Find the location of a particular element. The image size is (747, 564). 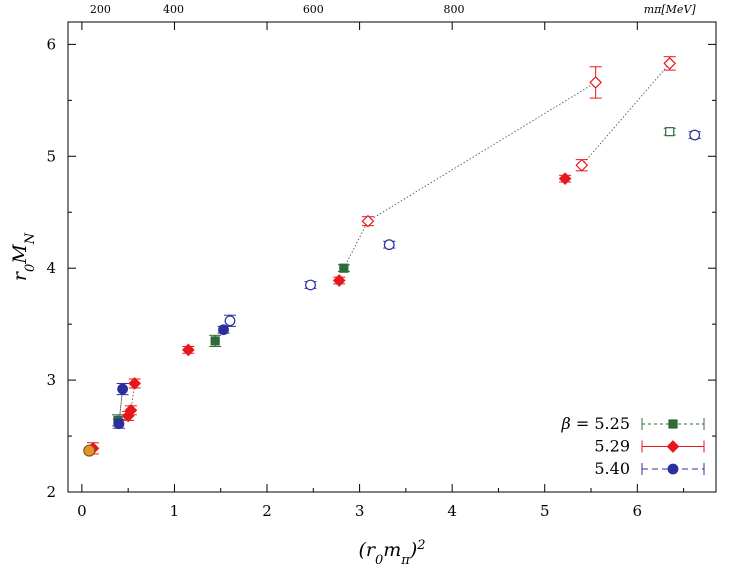

x-tick-label: 6 is located at coordinates (638, 511).